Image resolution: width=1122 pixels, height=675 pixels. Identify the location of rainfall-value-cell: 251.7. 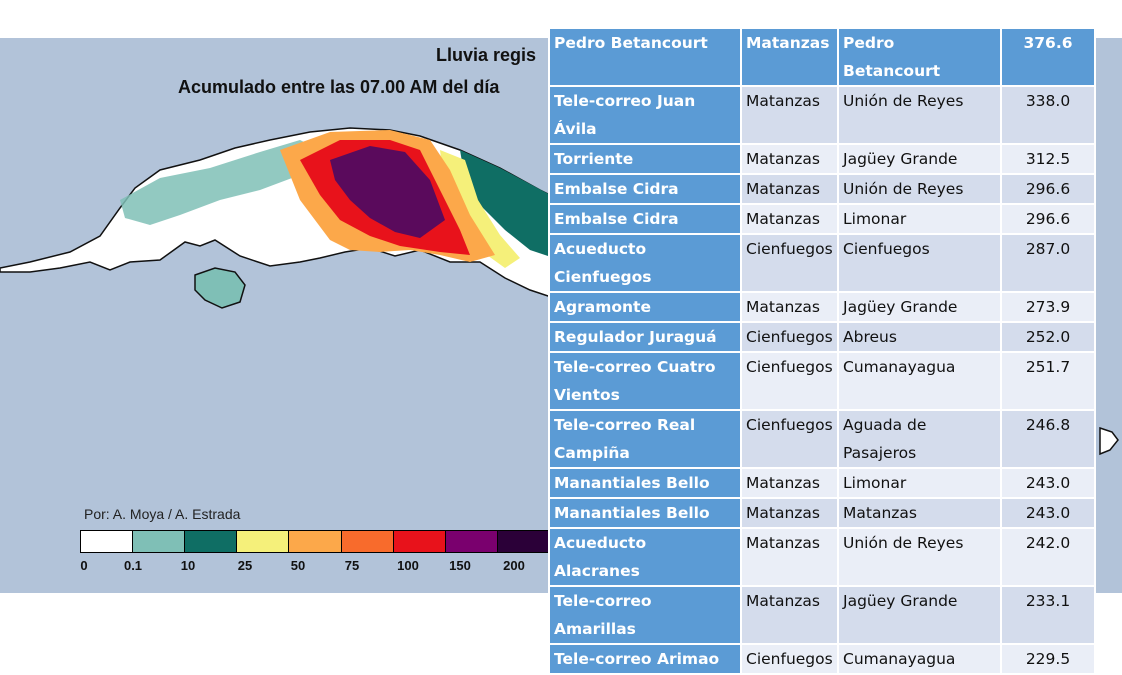
(1048, 381).